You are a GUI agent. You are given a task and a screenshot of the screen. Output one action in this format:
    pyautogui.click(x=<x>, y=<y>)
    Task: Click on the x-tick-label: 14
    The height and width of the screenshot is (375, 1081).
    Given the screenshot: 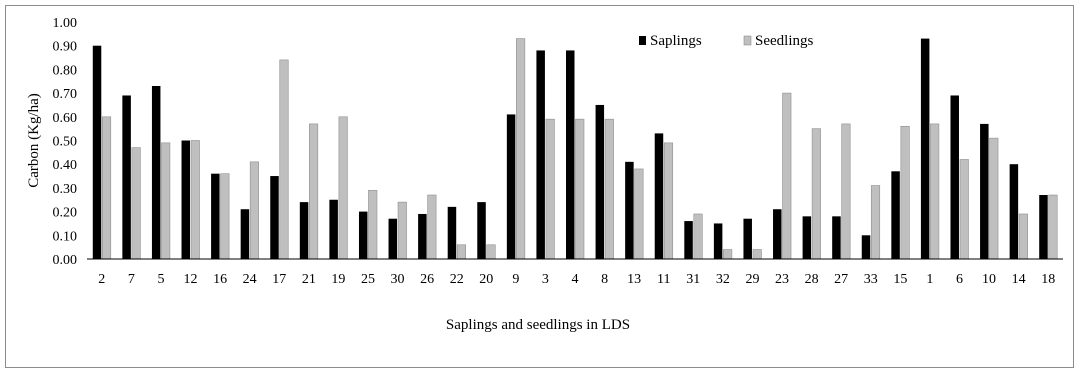 What is the action you would take?
    pyautogui.click(x=1019, y=279)
    